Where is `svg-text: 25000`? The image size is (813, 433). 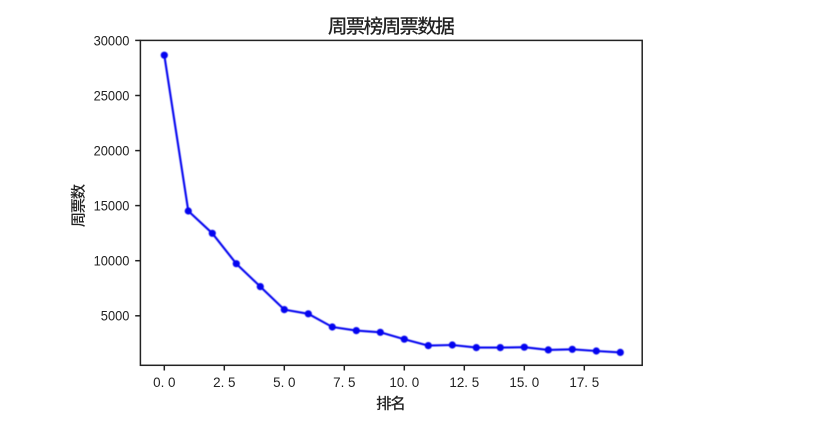
svg-text: 25000 is located at coordinates (112, 95).